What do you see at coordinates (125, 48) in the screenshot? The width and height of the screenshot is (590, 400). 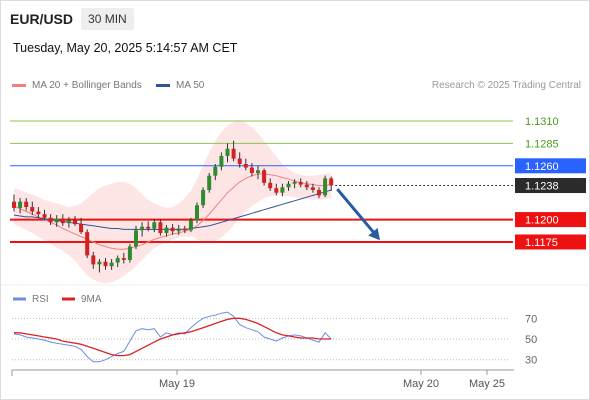 I see `datetime-label: Tuesday, May 20, 2025 5:14:57 AM CET` at bounding box center [125, 48].